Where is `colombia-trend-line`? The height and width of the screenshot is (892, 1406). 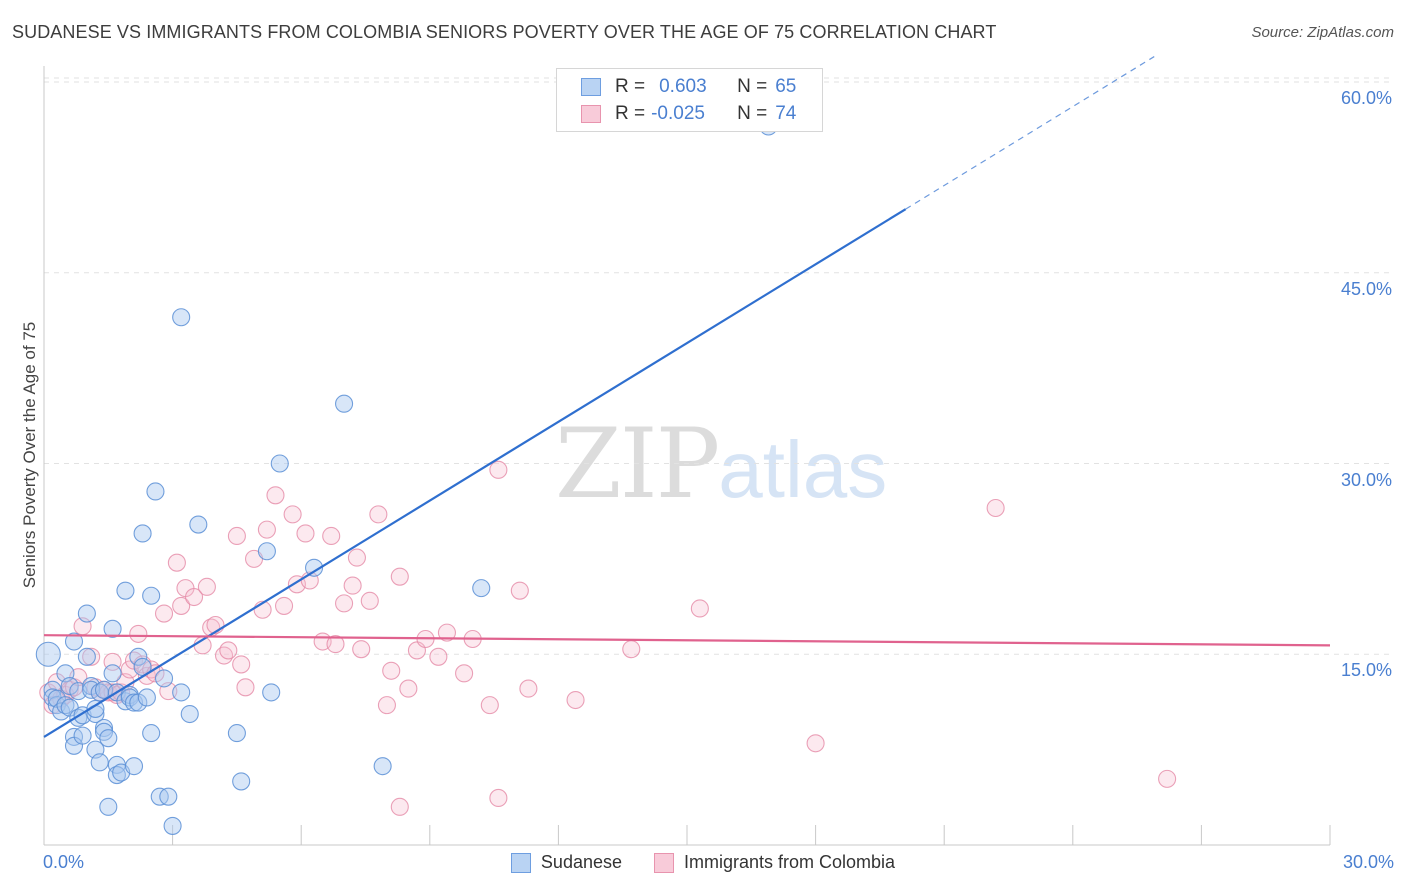 colombia-trend-line is located at coordinates (687, 640).